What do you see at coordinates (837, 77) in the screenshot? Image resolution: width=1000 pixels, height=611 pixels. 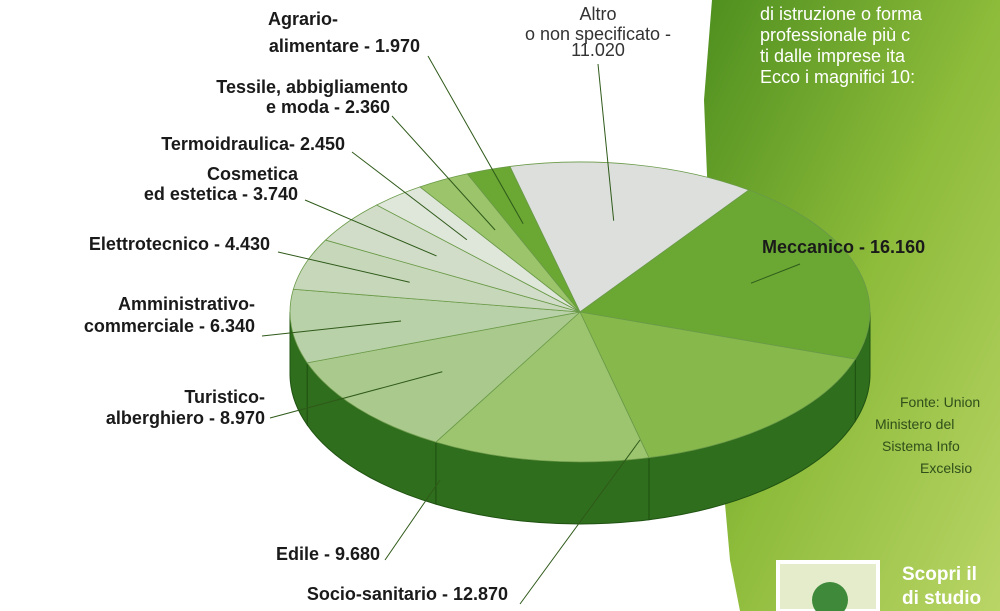 I see `intro-line: Ecco i magnifici 10:` at bounding box center [837, 77].